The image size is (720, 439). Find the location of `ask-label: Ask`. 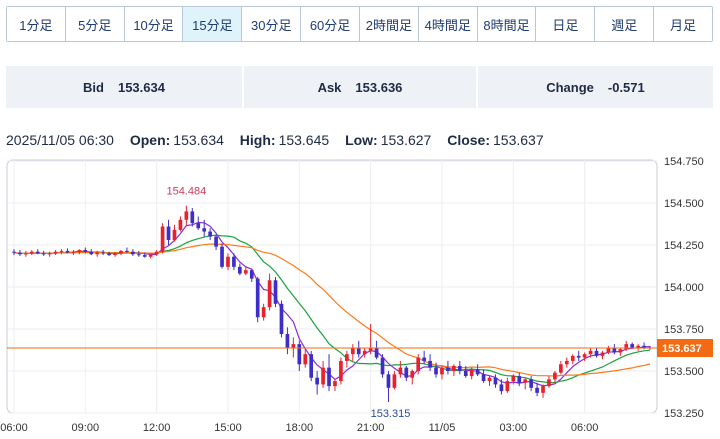

ask-label: Ask is located at coordinates (329, 87).